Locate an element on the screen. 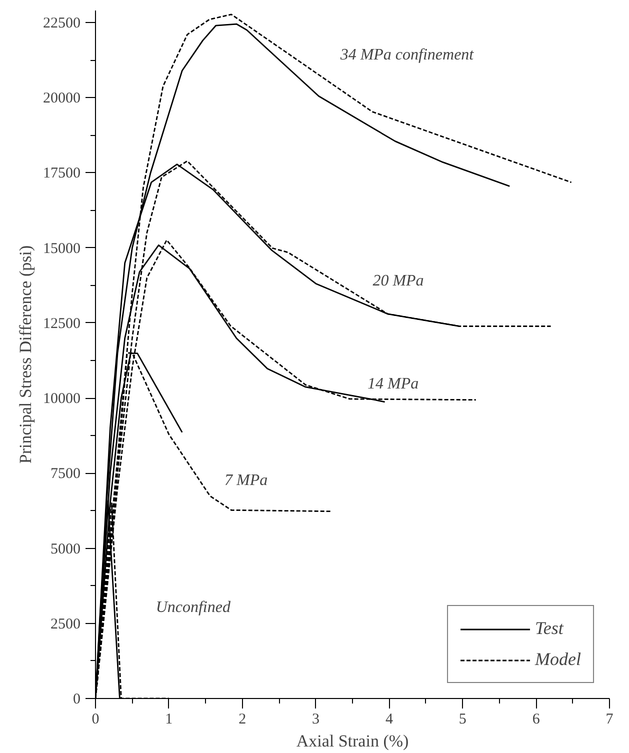 This screenshot has width=629, height=753. annotation: 20 MPa is located at coordinates (398, 281).